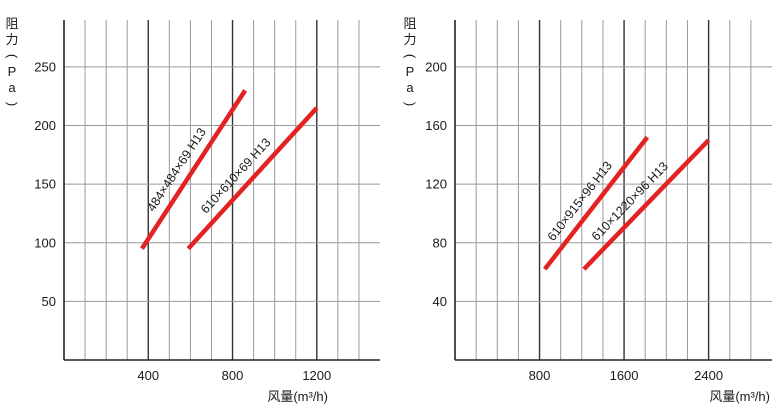 Image resolution: width=777 pixels, height=409 pixels. What do you see at coordinates (45, 66) in the screenshot?
I see `y-tick-label: 250` at bounding box center [45, 66].